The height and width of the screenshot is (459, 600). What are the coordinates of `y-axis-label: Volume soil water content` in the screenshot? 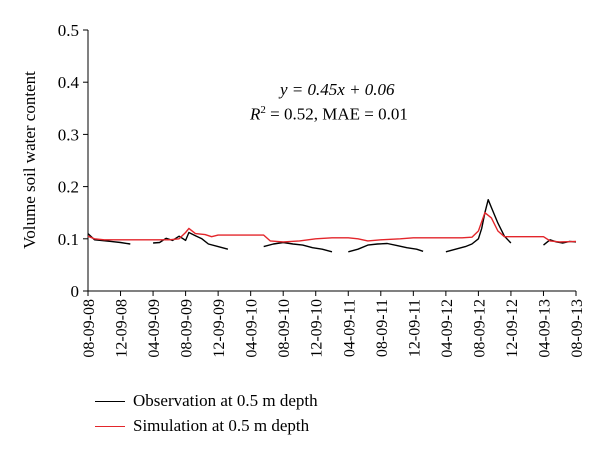 It's located at (29, 160).